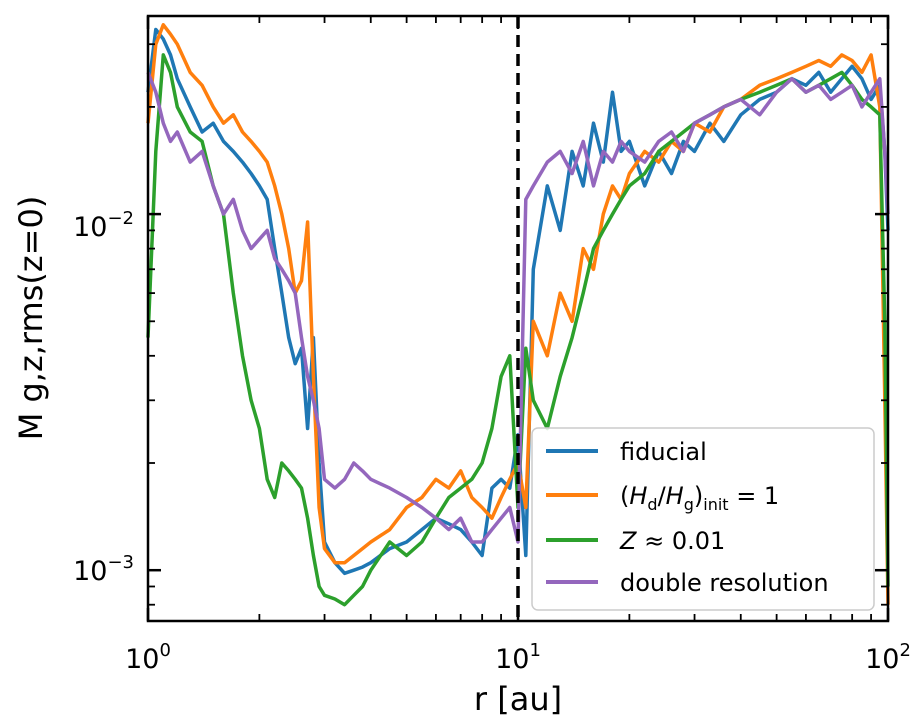 The height and width of the screenshot is (721, 918). I want to click on x-tick-label-1: 10⁰, so click(148, 657).